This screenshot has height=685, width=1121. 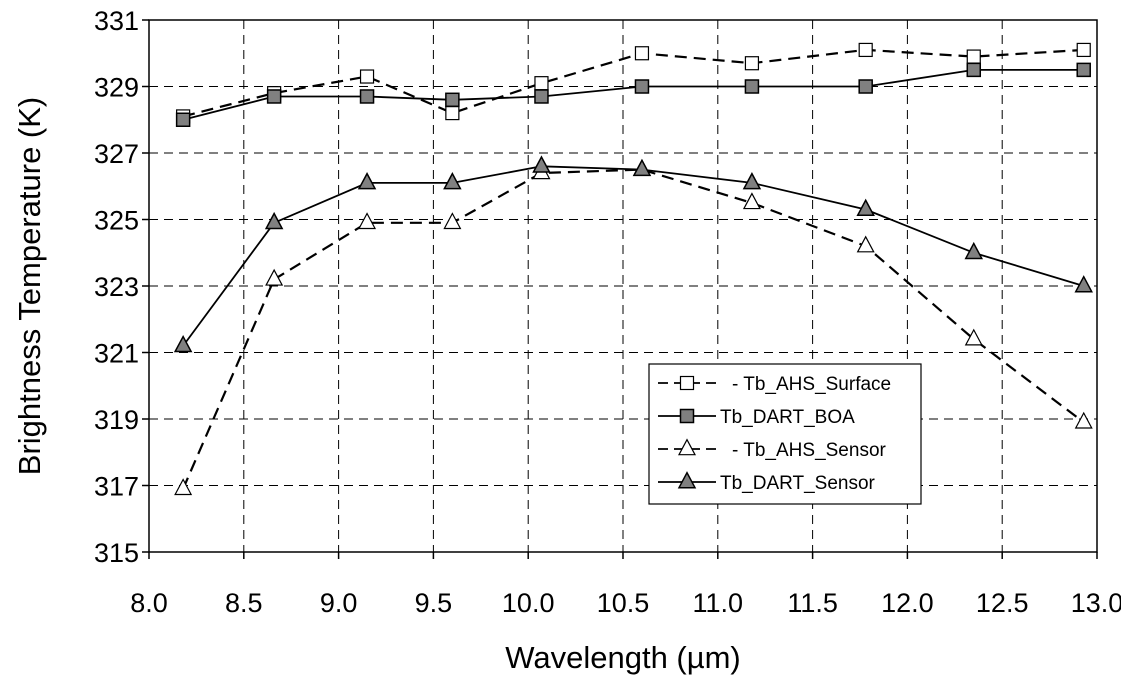 I want to click on legend-entry-tb-dart-sensor: Tb_DART_Sensor, so click(x=767, y=482).